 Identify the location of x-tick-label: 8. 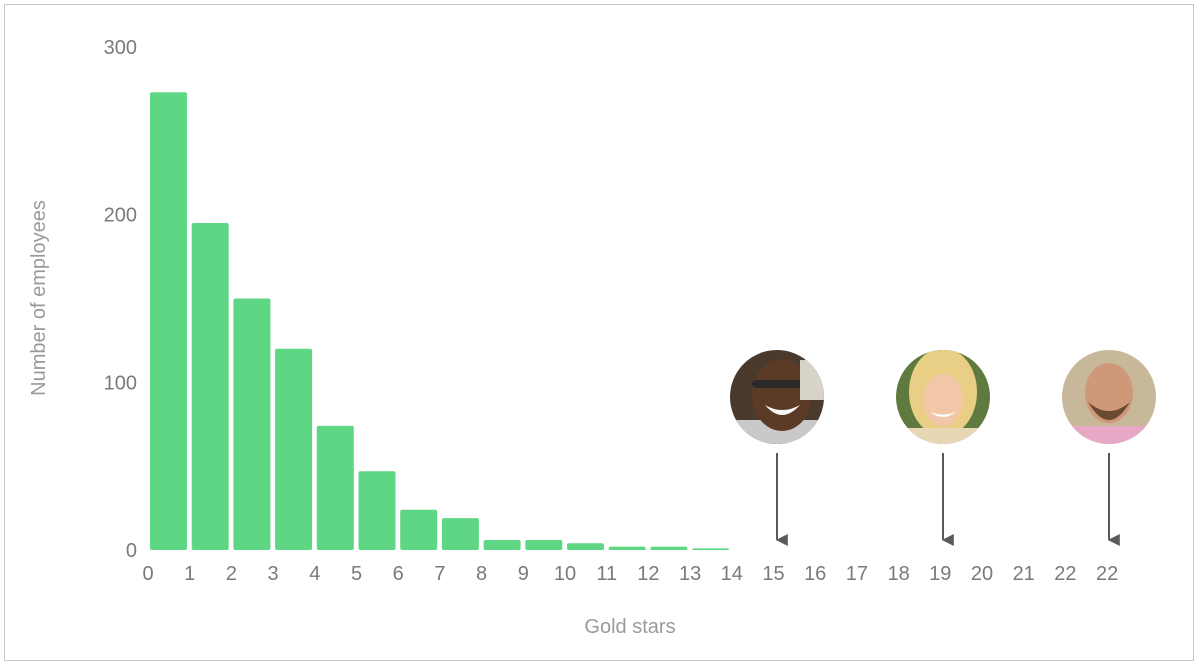
(481, 574).